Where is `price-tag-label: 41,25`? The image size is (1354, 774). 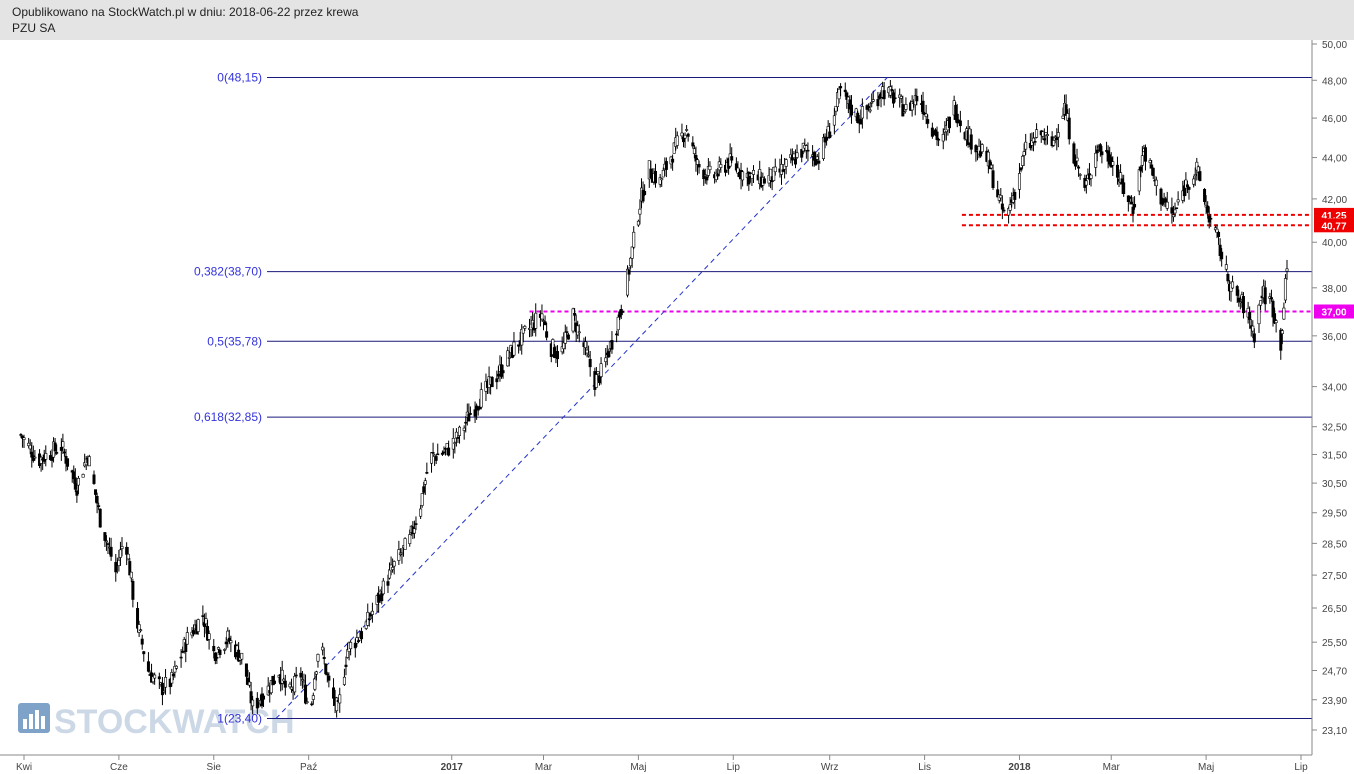 price-tag-label: 41,25 is located at coordinates (1333, 216).